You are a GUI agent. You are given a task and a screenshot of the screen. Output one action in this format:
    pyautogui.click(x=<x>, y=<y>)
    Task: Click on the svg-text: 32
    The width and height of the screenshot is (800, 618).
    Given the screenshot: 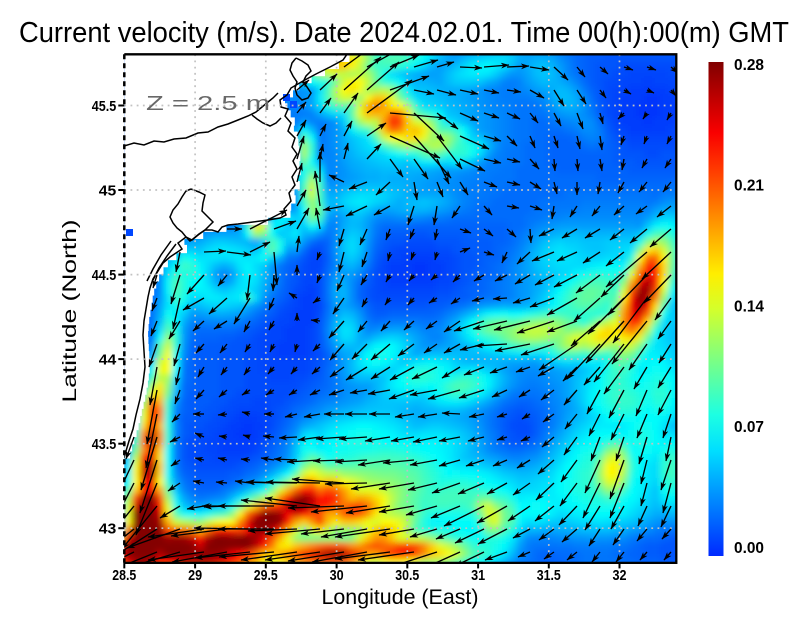 What is the action you would take?
    pyautogui.click(x=620, y=576)
    